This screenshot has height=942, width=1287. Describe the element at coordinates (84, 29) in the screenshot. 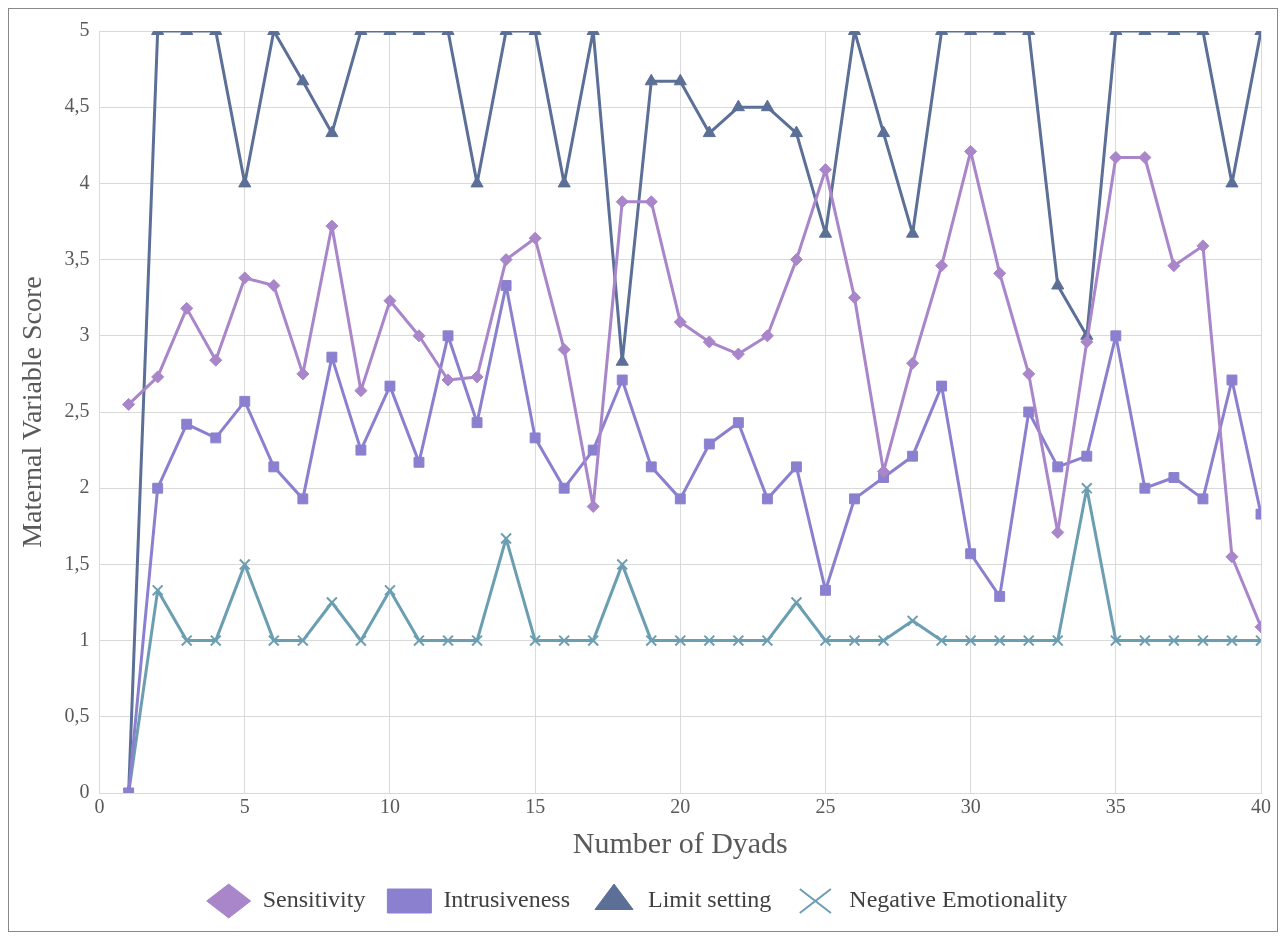

I see `y-tick-label: 5` at that location.